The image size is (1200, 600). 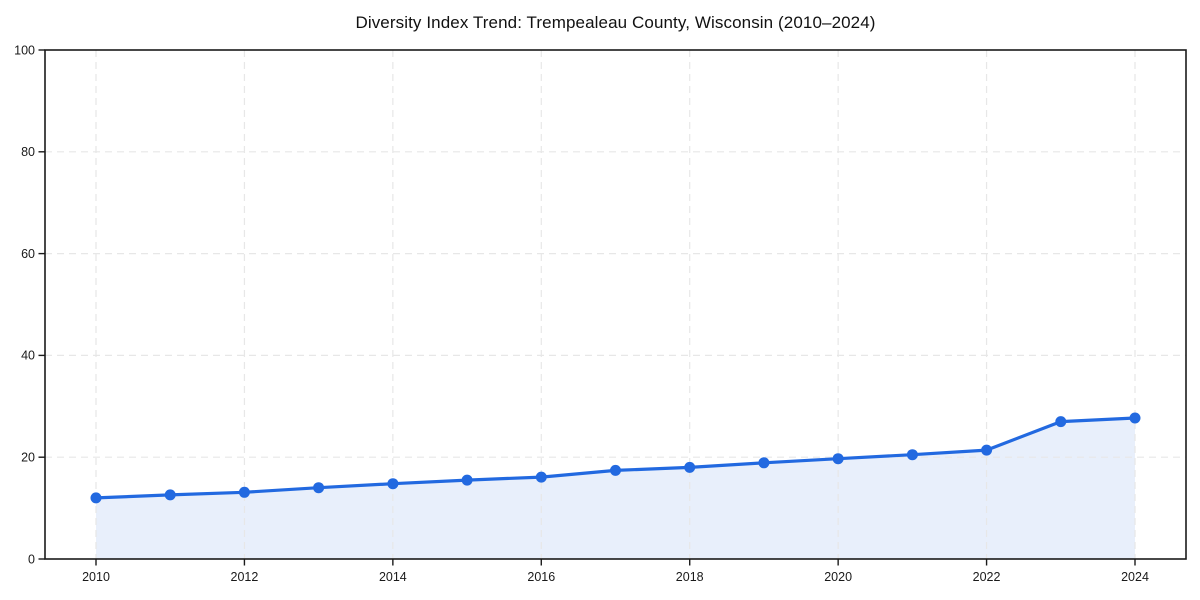 I want to click on data-point-2016, so click(x=541, y=477).